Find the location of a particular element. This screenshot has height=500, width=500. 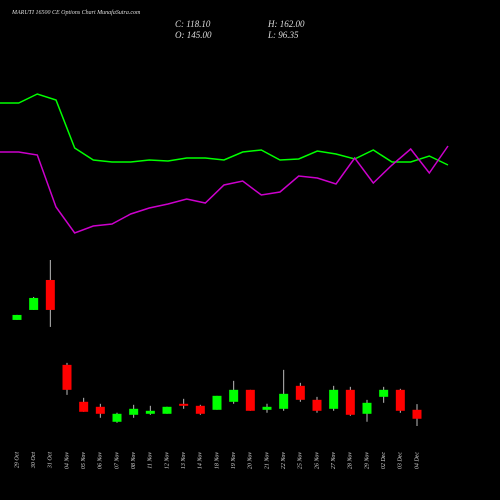

x-tick-label: 04 Nov is located at coordinates (66, 461).